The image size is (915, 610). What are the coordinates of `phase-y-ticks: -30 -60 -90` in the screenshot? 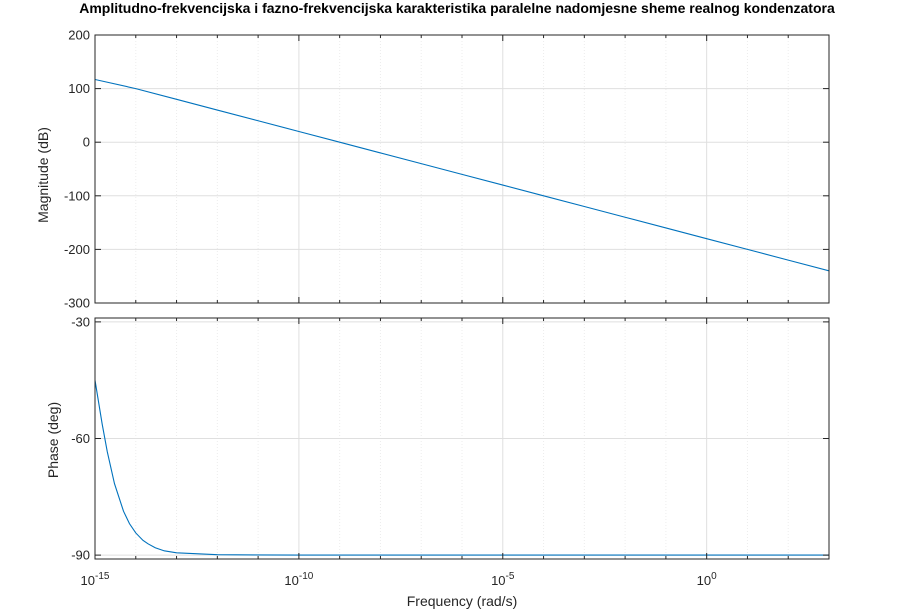 It's located at (80, 438).